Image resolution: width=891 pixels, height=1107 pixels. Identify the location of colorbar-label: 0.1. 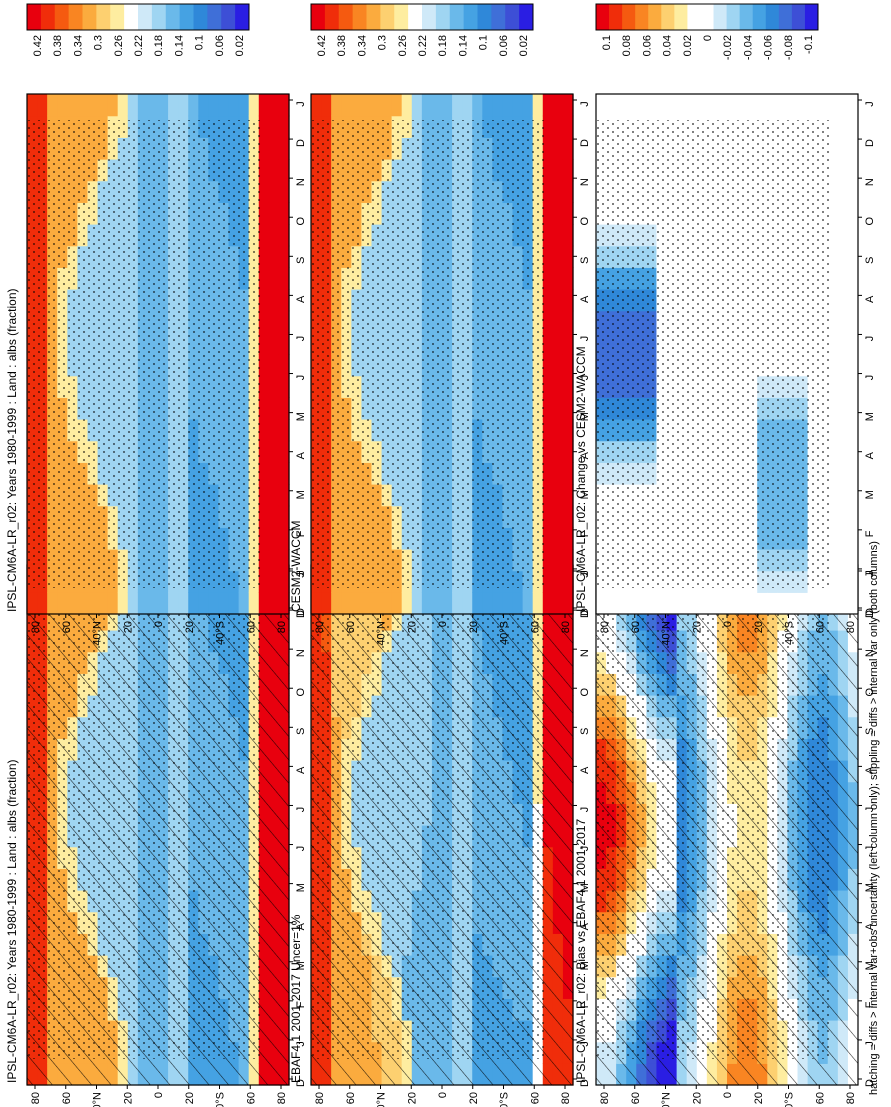
(200, 42).